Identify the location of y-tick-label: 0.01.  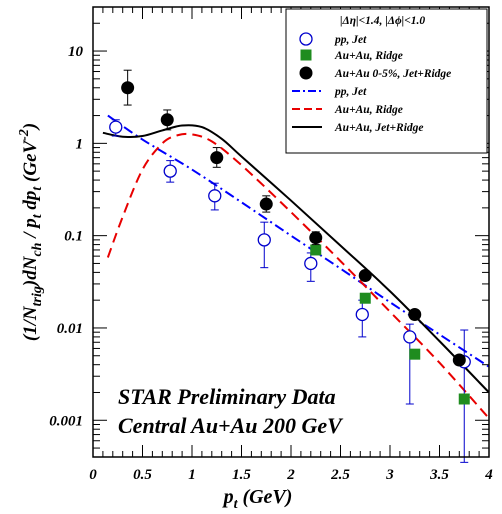
(70, 329).